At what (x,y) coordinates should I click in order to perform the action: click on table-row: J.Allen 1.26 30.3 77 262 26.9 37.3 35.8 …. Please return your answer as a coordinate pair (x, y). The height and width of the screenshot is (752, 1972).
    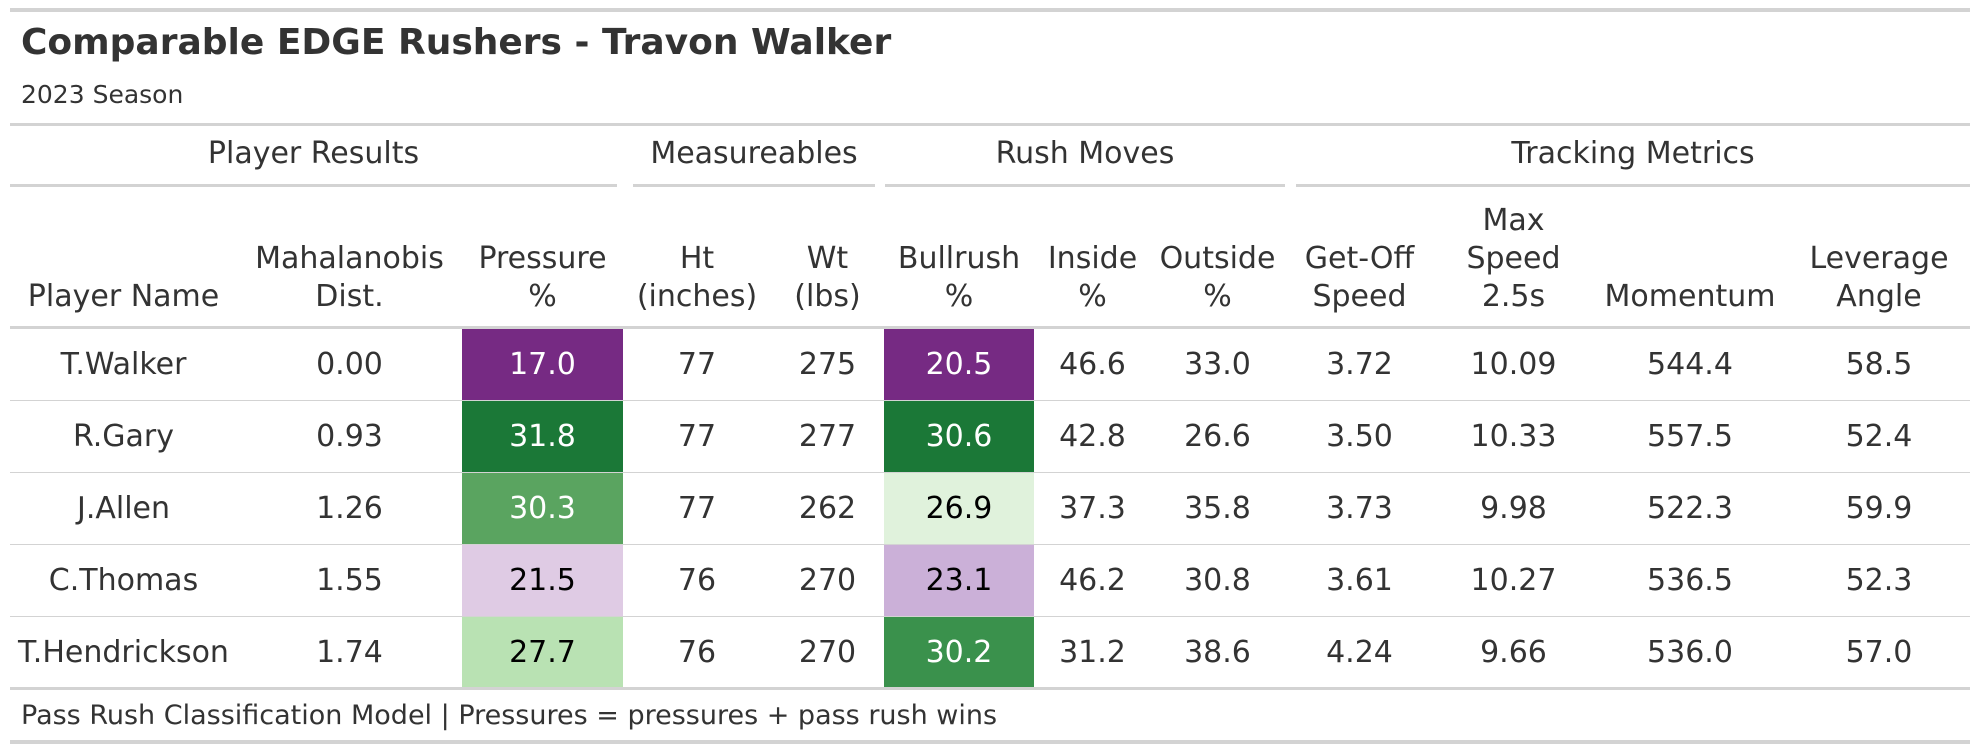
    Looking at the image, I should click on (990, 508).